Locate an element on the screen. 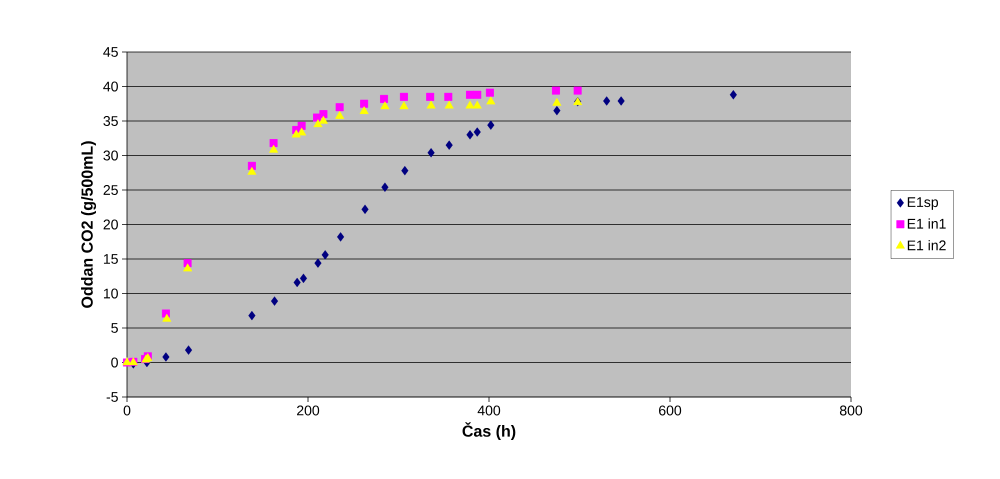 The image size is (1000, 479). legend-label: E1 in1 is located at coordinates (927, 223).